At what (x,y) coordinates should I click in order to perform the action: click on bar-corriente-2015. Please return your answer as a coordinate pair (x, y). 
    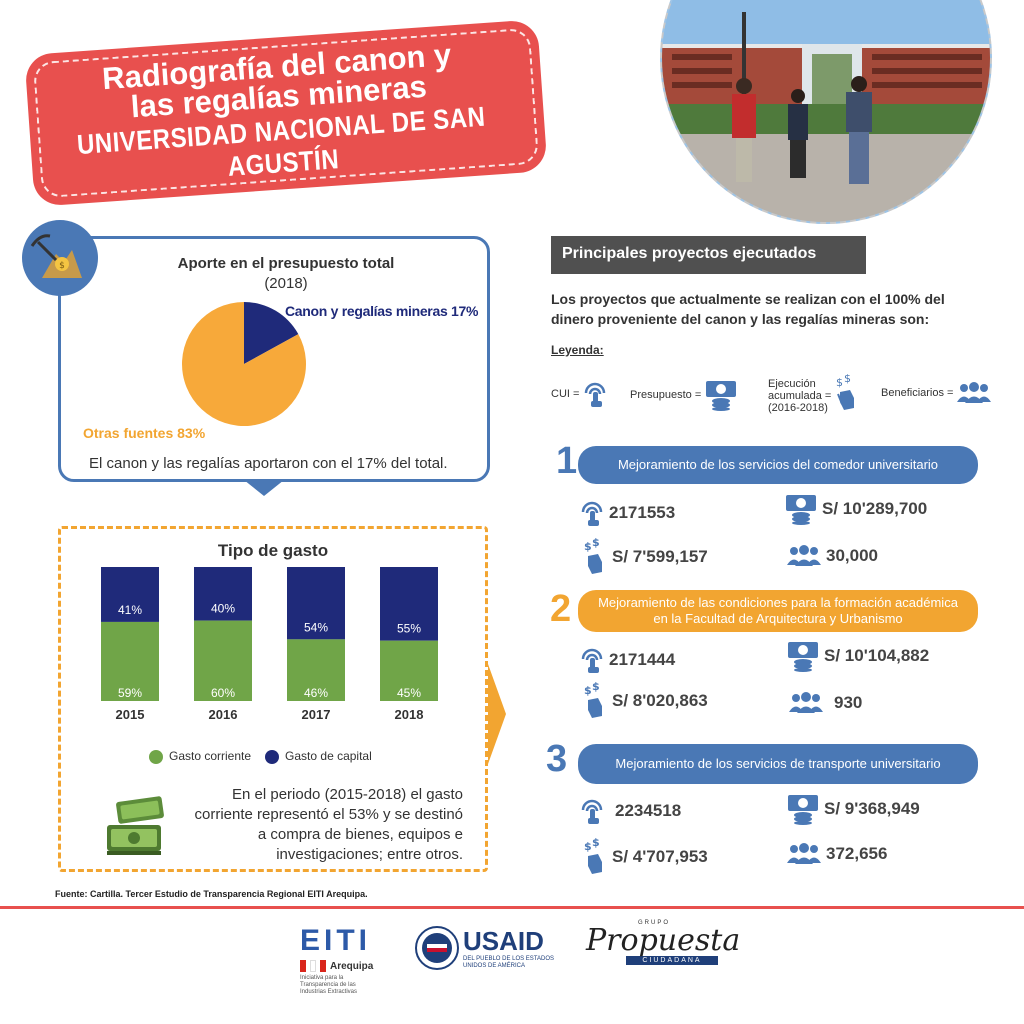
    Looking at the image, I should click on (130, 661).